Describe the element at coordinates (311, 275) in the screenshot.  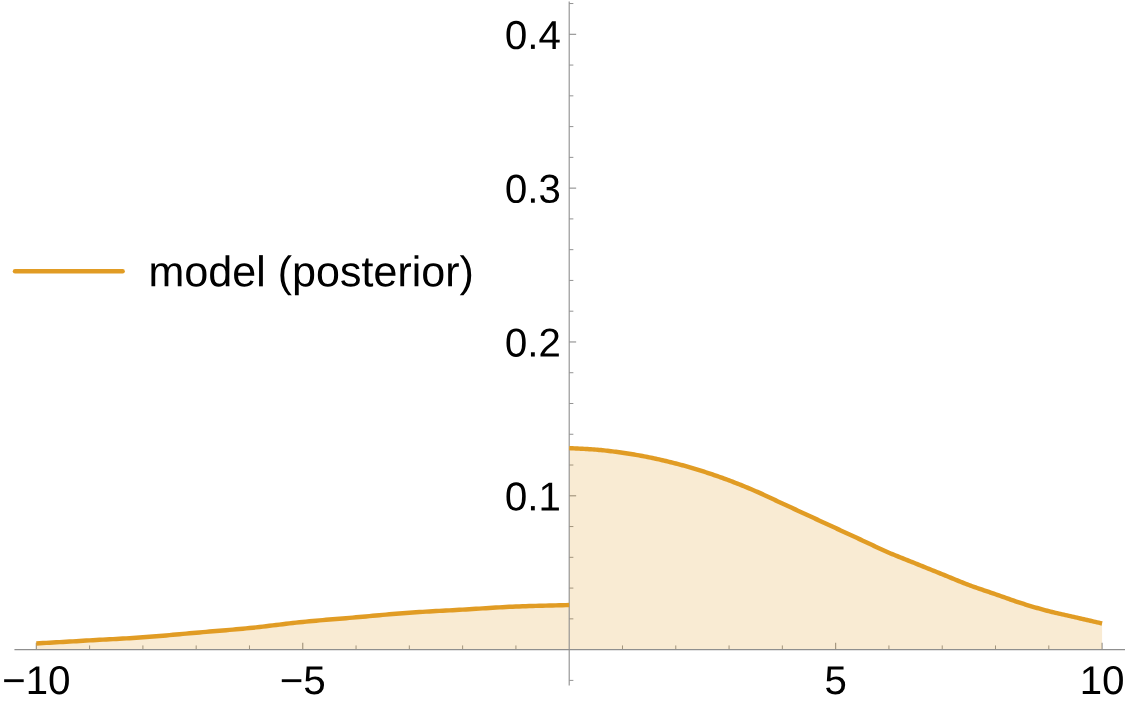
I see `legend-label: model (posterior)` at that location.